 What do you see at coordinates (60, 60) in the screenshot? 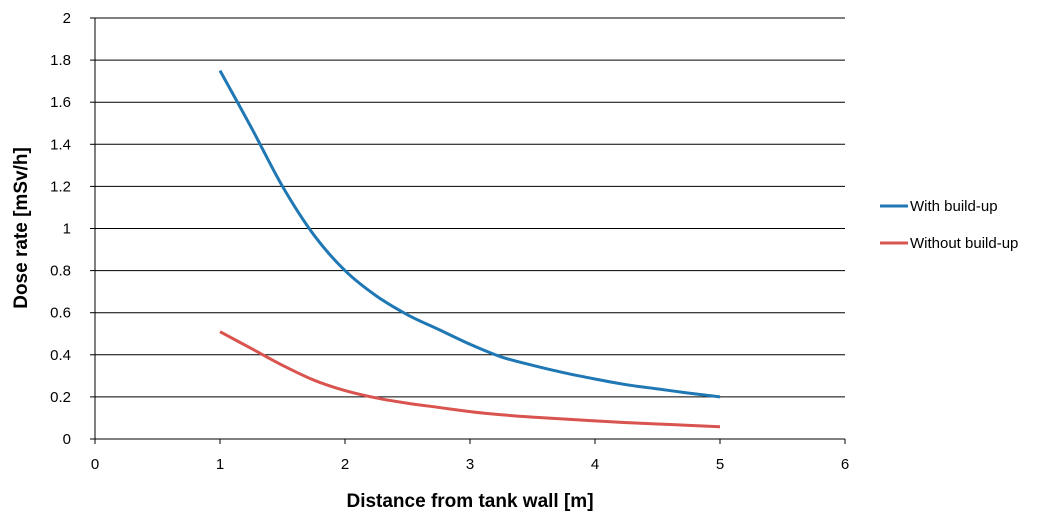
I see `y-tick-label: 1.8` at bounding box center [60, 60].